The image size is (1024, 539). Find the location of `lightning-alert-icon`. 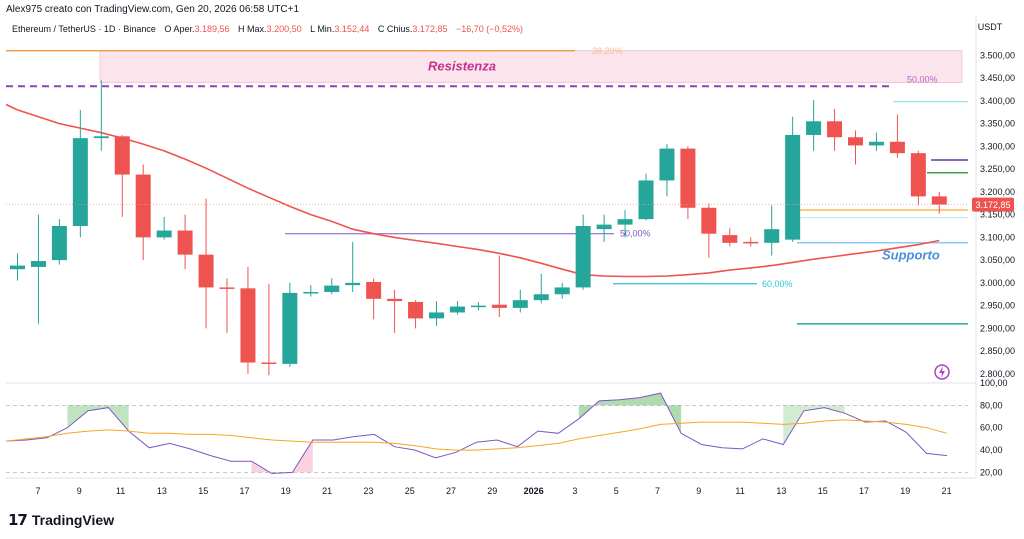

lightning-alert-icon is located at coordinates (942, 372).